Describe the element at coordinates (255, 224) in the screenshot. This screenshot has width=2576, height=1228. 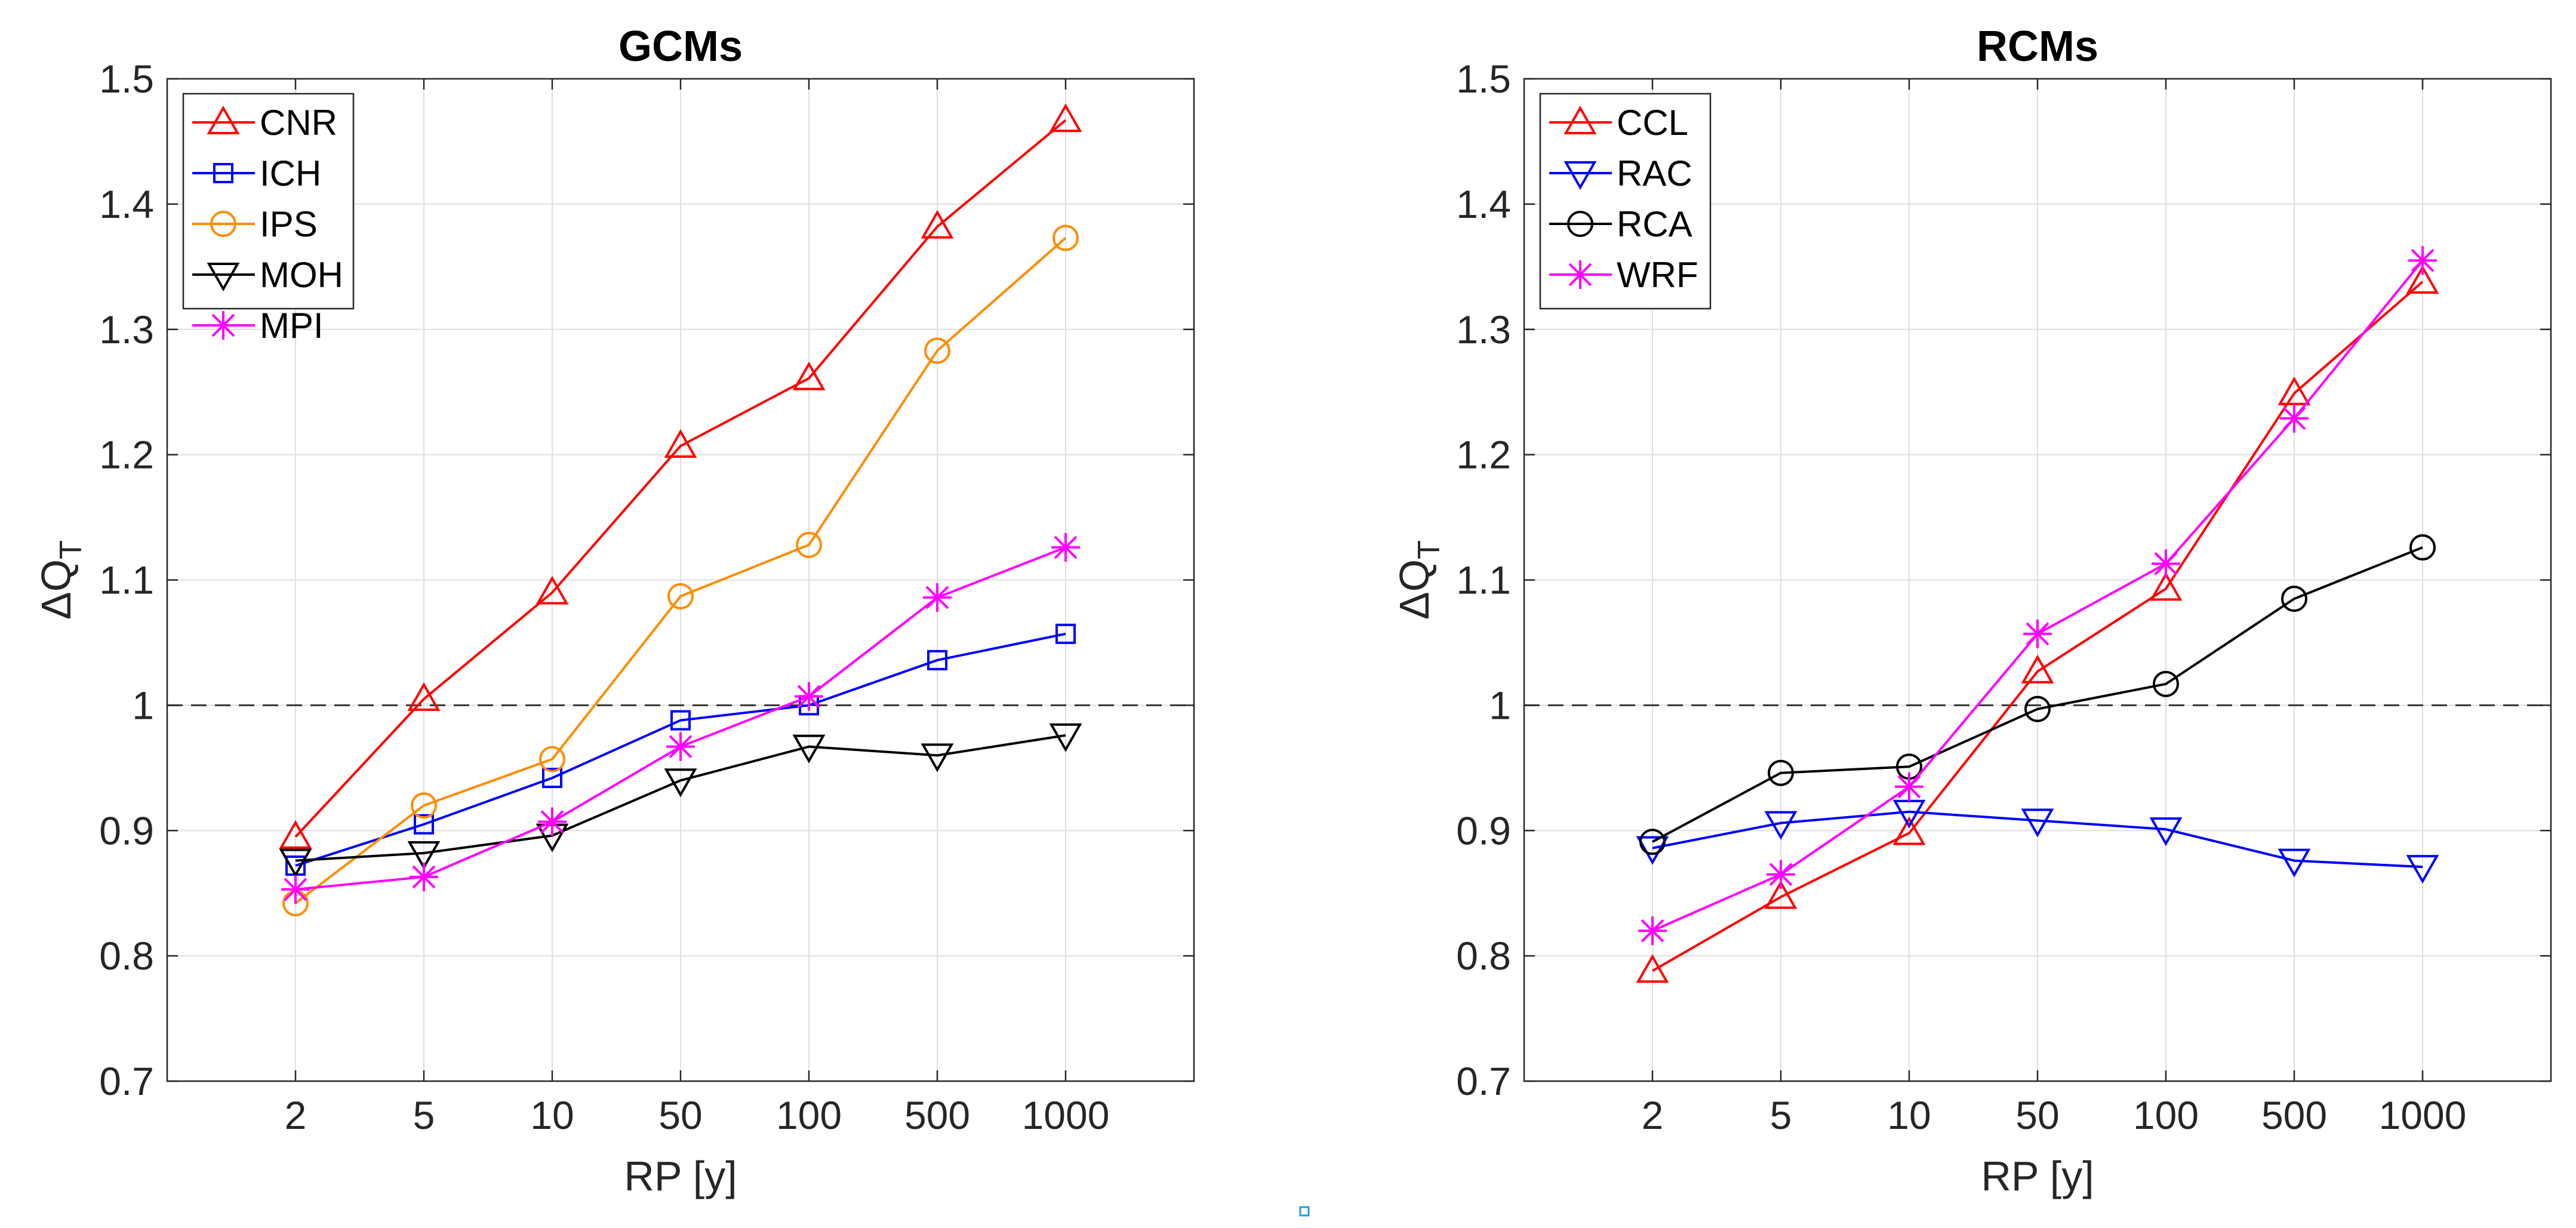
I see `legend-item-ips: IPS` at that location.